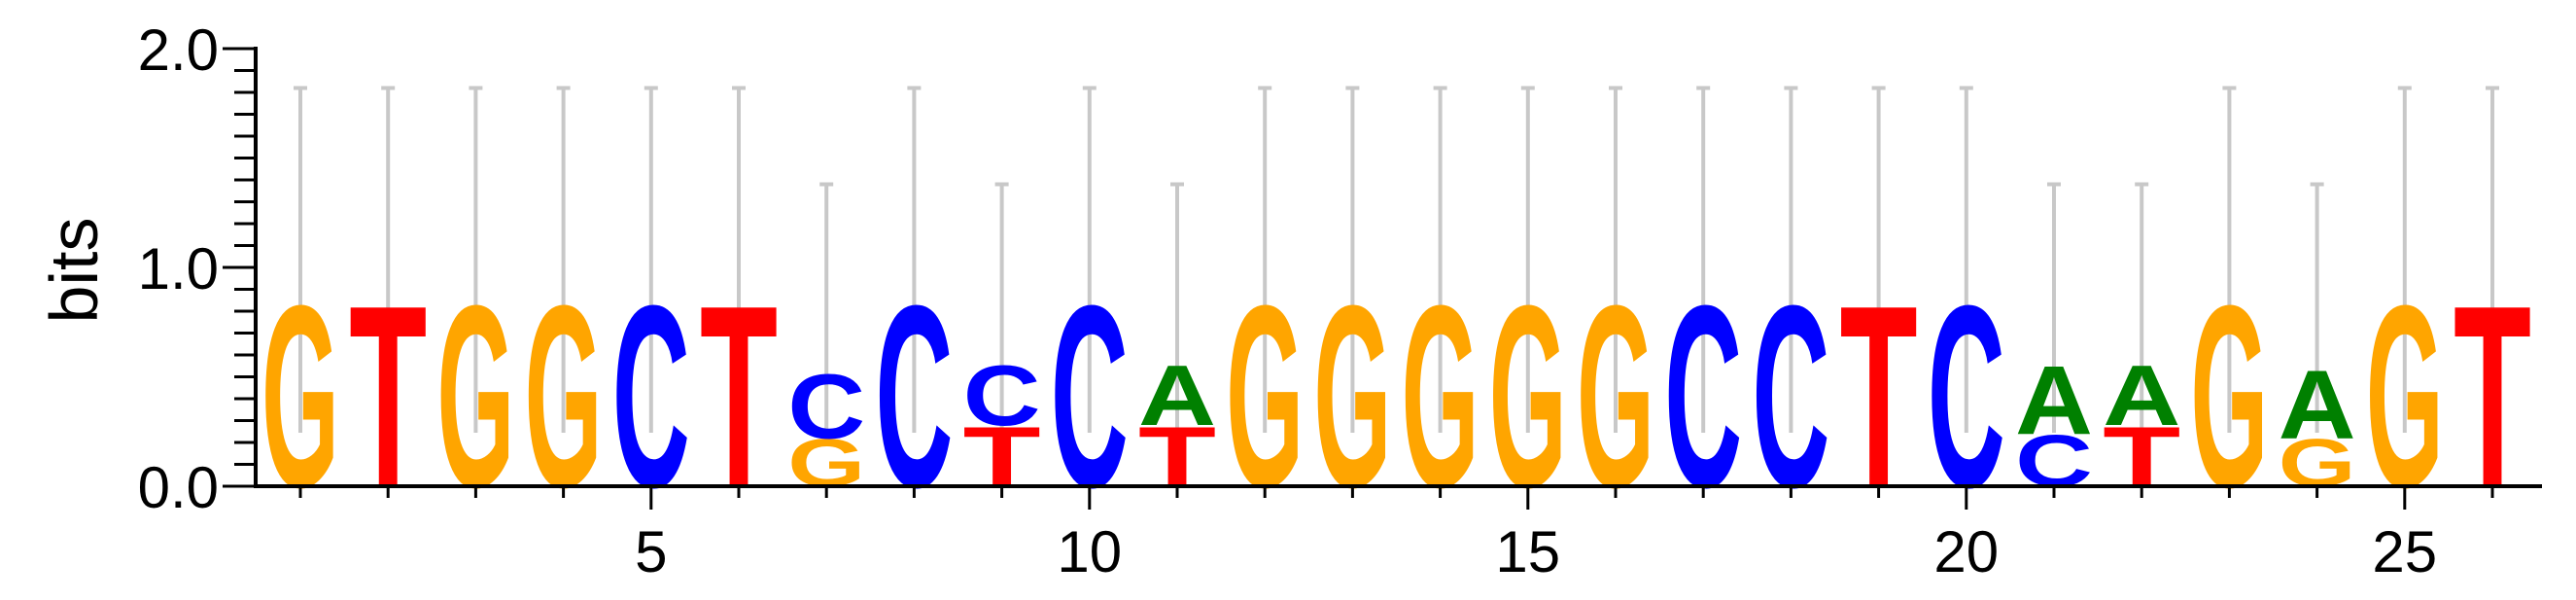  What do you see at coordinates (178, 487) in the screenshot?
I see `y-tick-label: 0.0` at bounding box center [178, 487].